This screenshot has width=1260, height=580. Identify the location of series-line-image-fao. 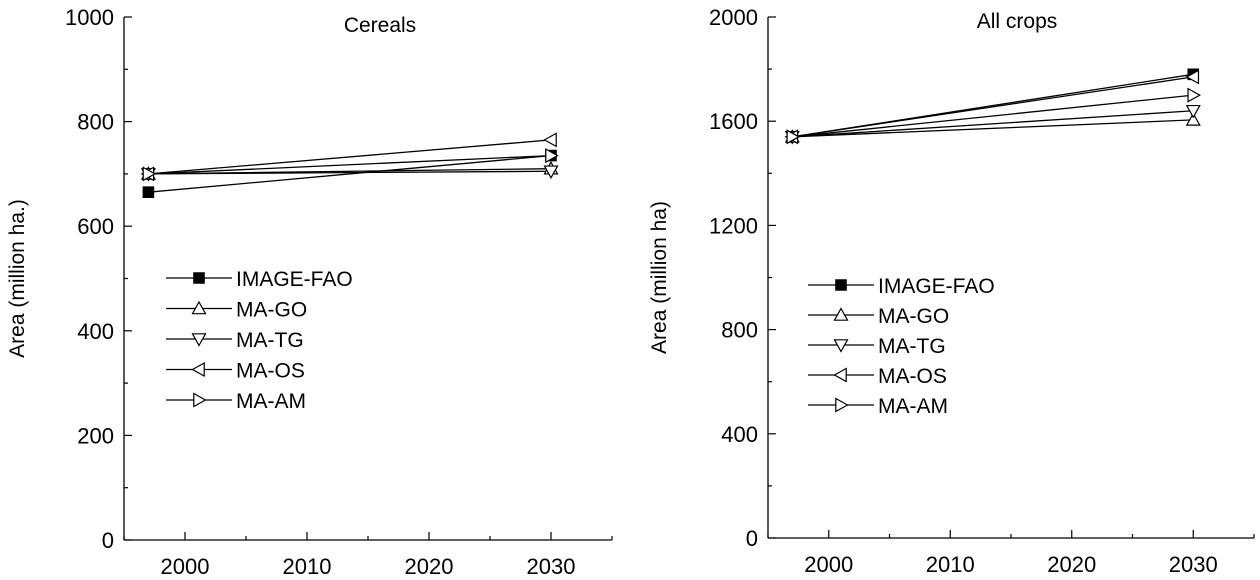
(350, 173).